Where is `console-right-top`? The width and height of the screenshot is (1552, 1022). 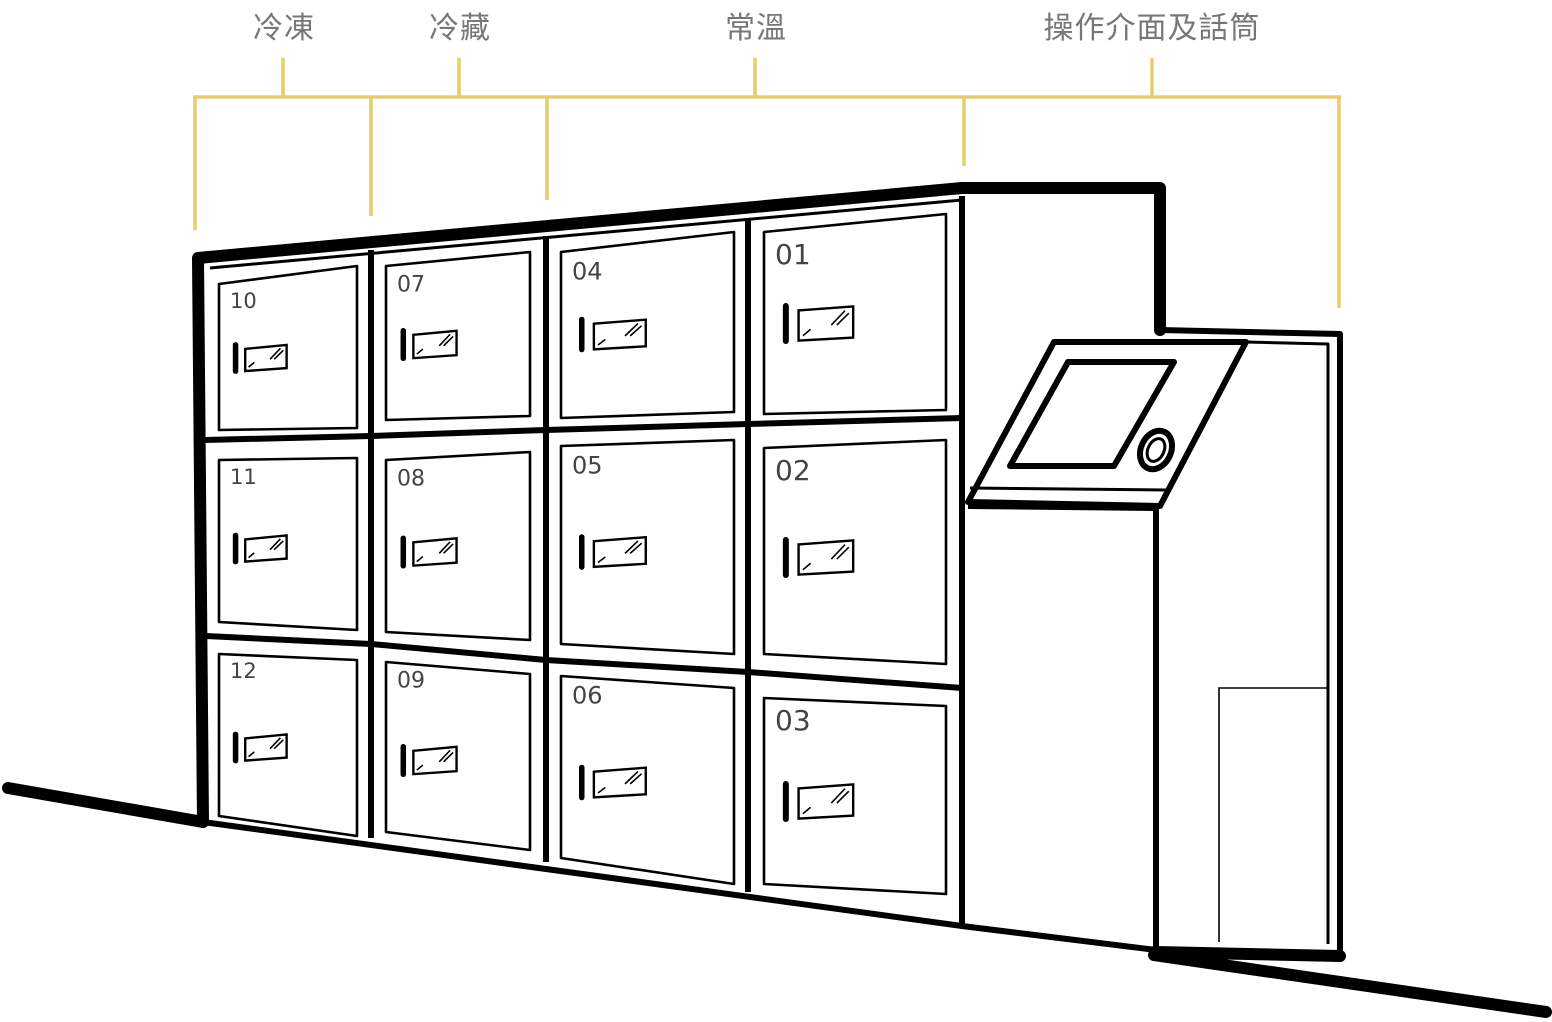
console-right-top is located at coordinates (1251, 640).